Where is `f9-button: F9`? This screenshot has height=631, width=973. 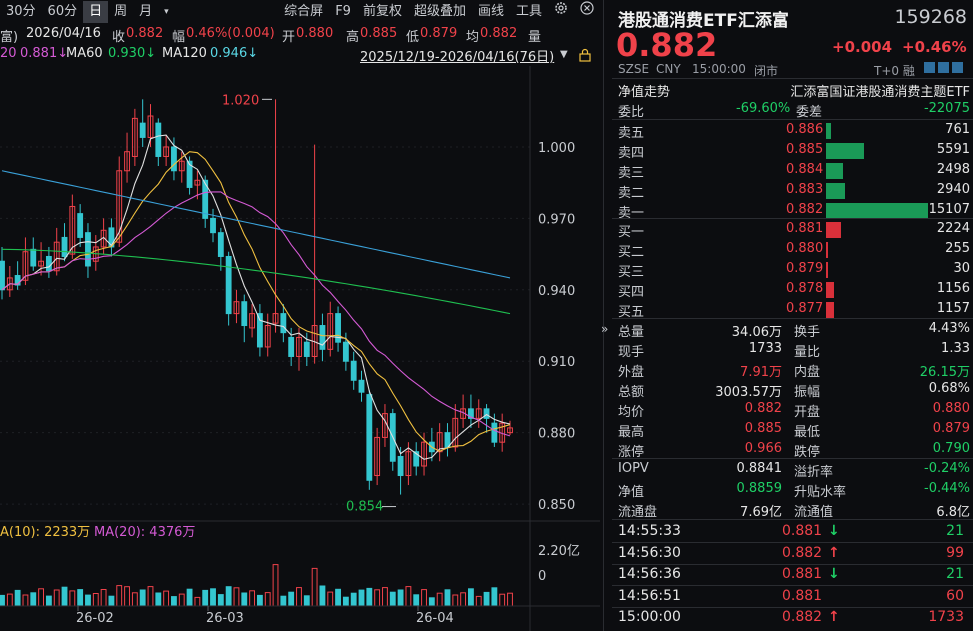
f9-button: F9 is located at coordinates (343, 11).